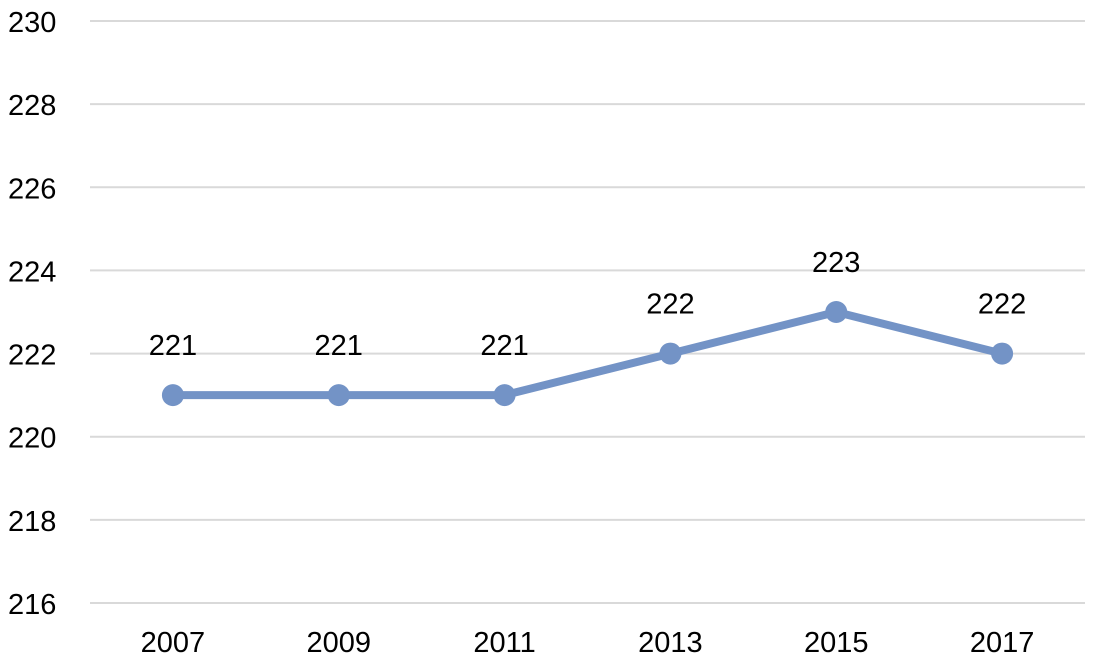 The width and height of the screenshot is (1097, 669). Describe the element at coordinates (32, 439) in the screenshot. I see `y-tick-label: 220` at that location.